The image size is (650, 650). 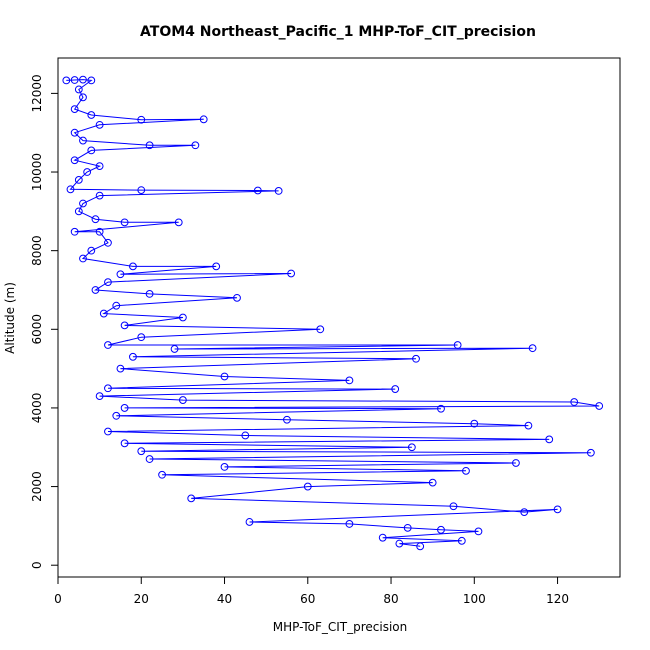 What do you see at coordinates (37, 329) in the screenshot?
I see `y-tick-label: 6000` at bounding box center [37, 329].